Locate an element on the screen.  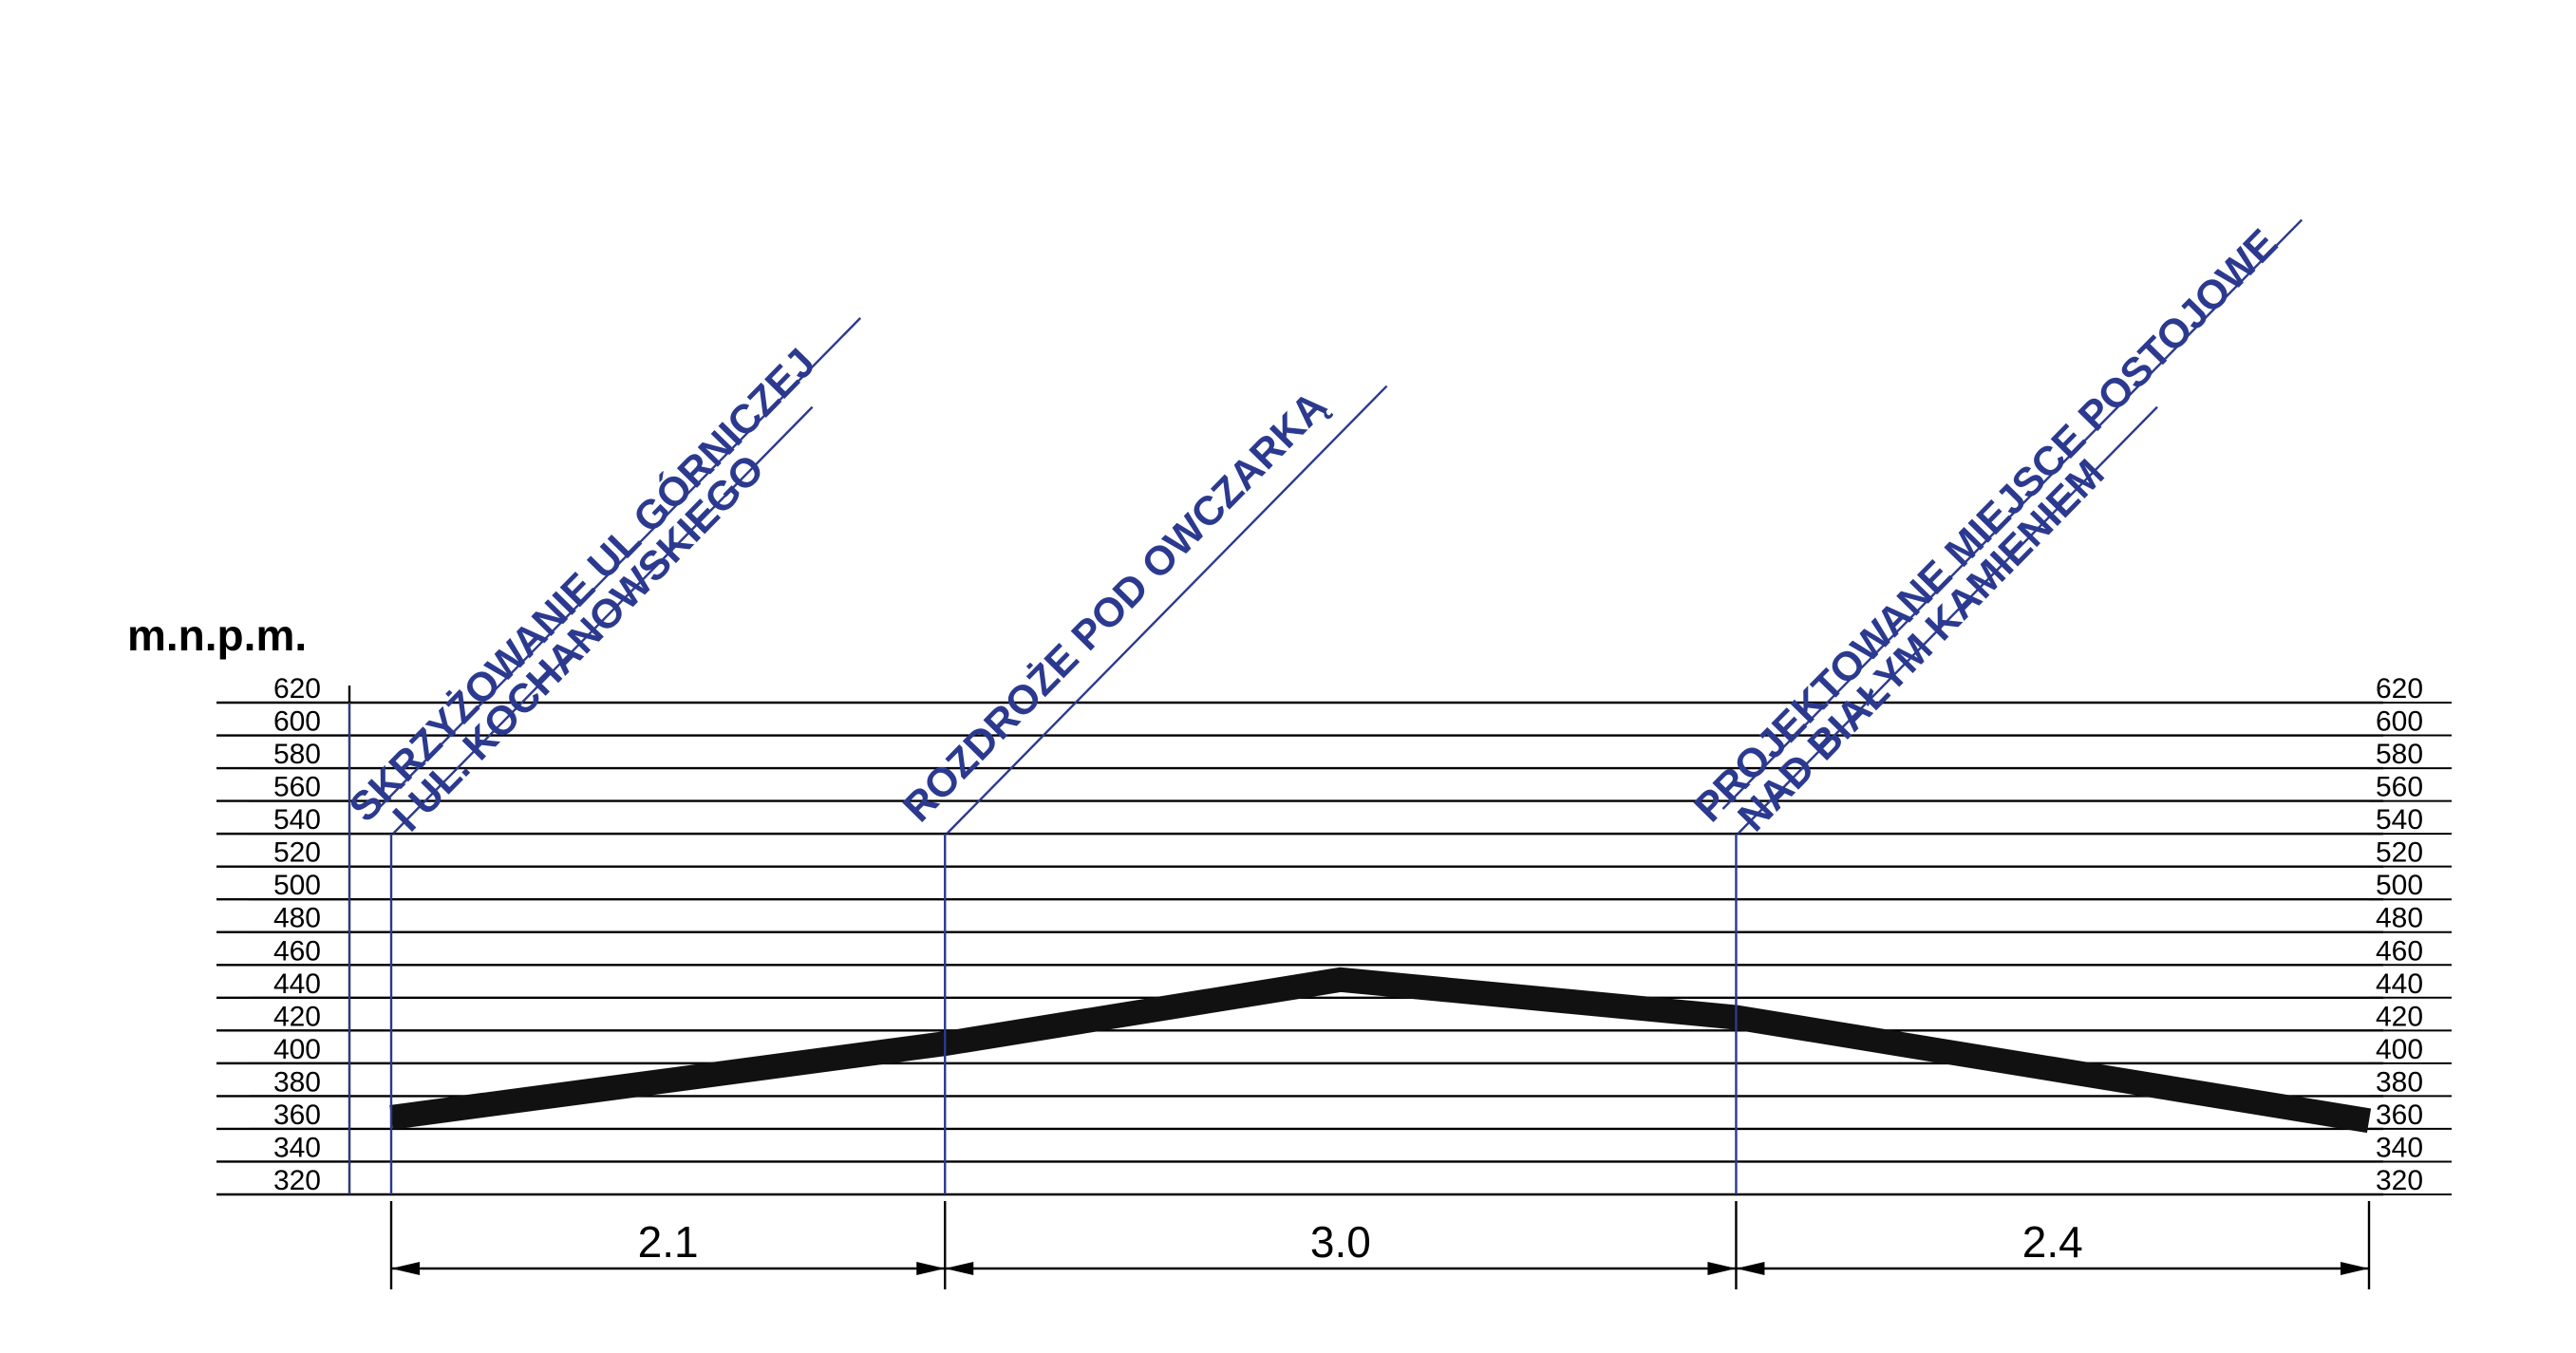
y-tick-label-left: 440 is located at coordinates (297, 984).